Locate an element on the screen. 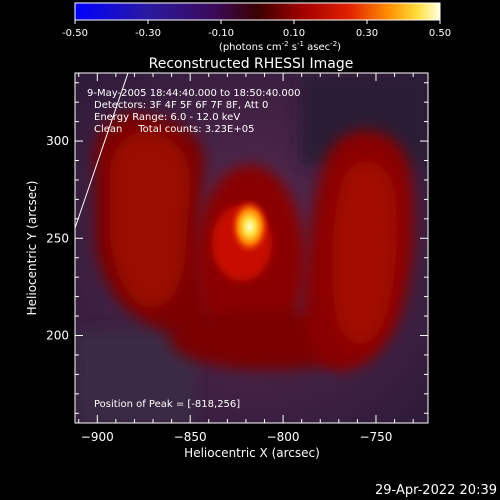  chart-title: Reconstructed RHESSI Image is located at coordinates (251, 64).